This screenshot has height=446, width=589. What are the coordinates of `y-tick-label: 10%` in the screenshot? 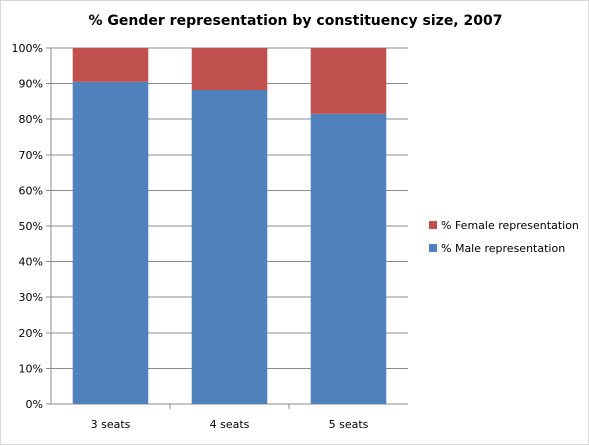 It's located at (31, 368).